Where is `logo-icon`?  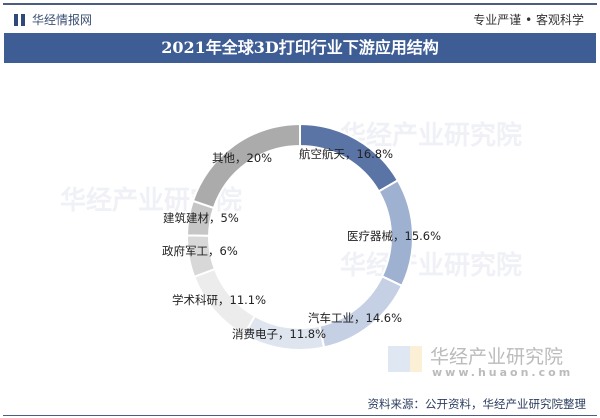
logo-icon is located at coordinates (20, 19).